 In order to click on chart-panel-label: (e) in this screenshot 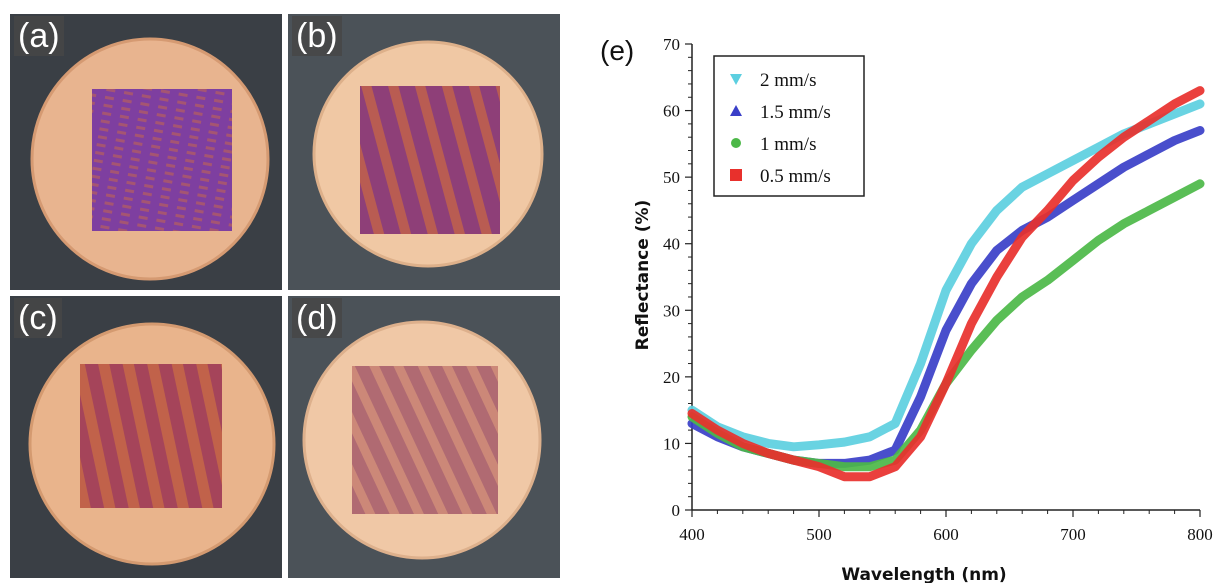, I will do `click(617, 50)`.